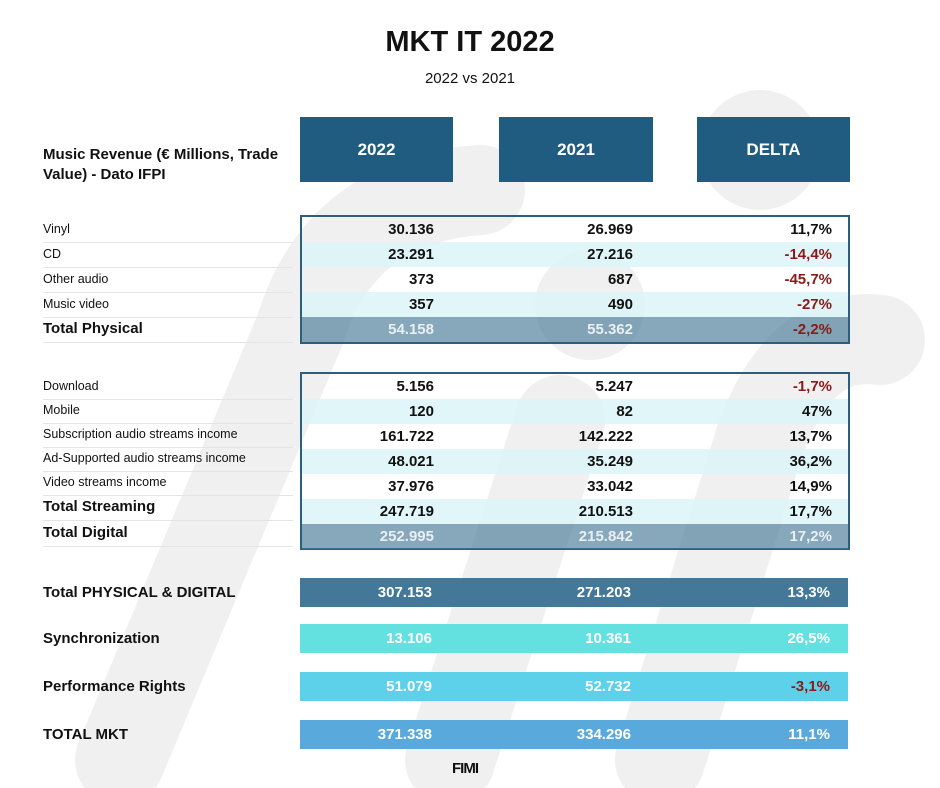 Image resolution: width=940 pixels, height=788 pixels. I want to click on value-2021: 33.042, so click(610, 486).